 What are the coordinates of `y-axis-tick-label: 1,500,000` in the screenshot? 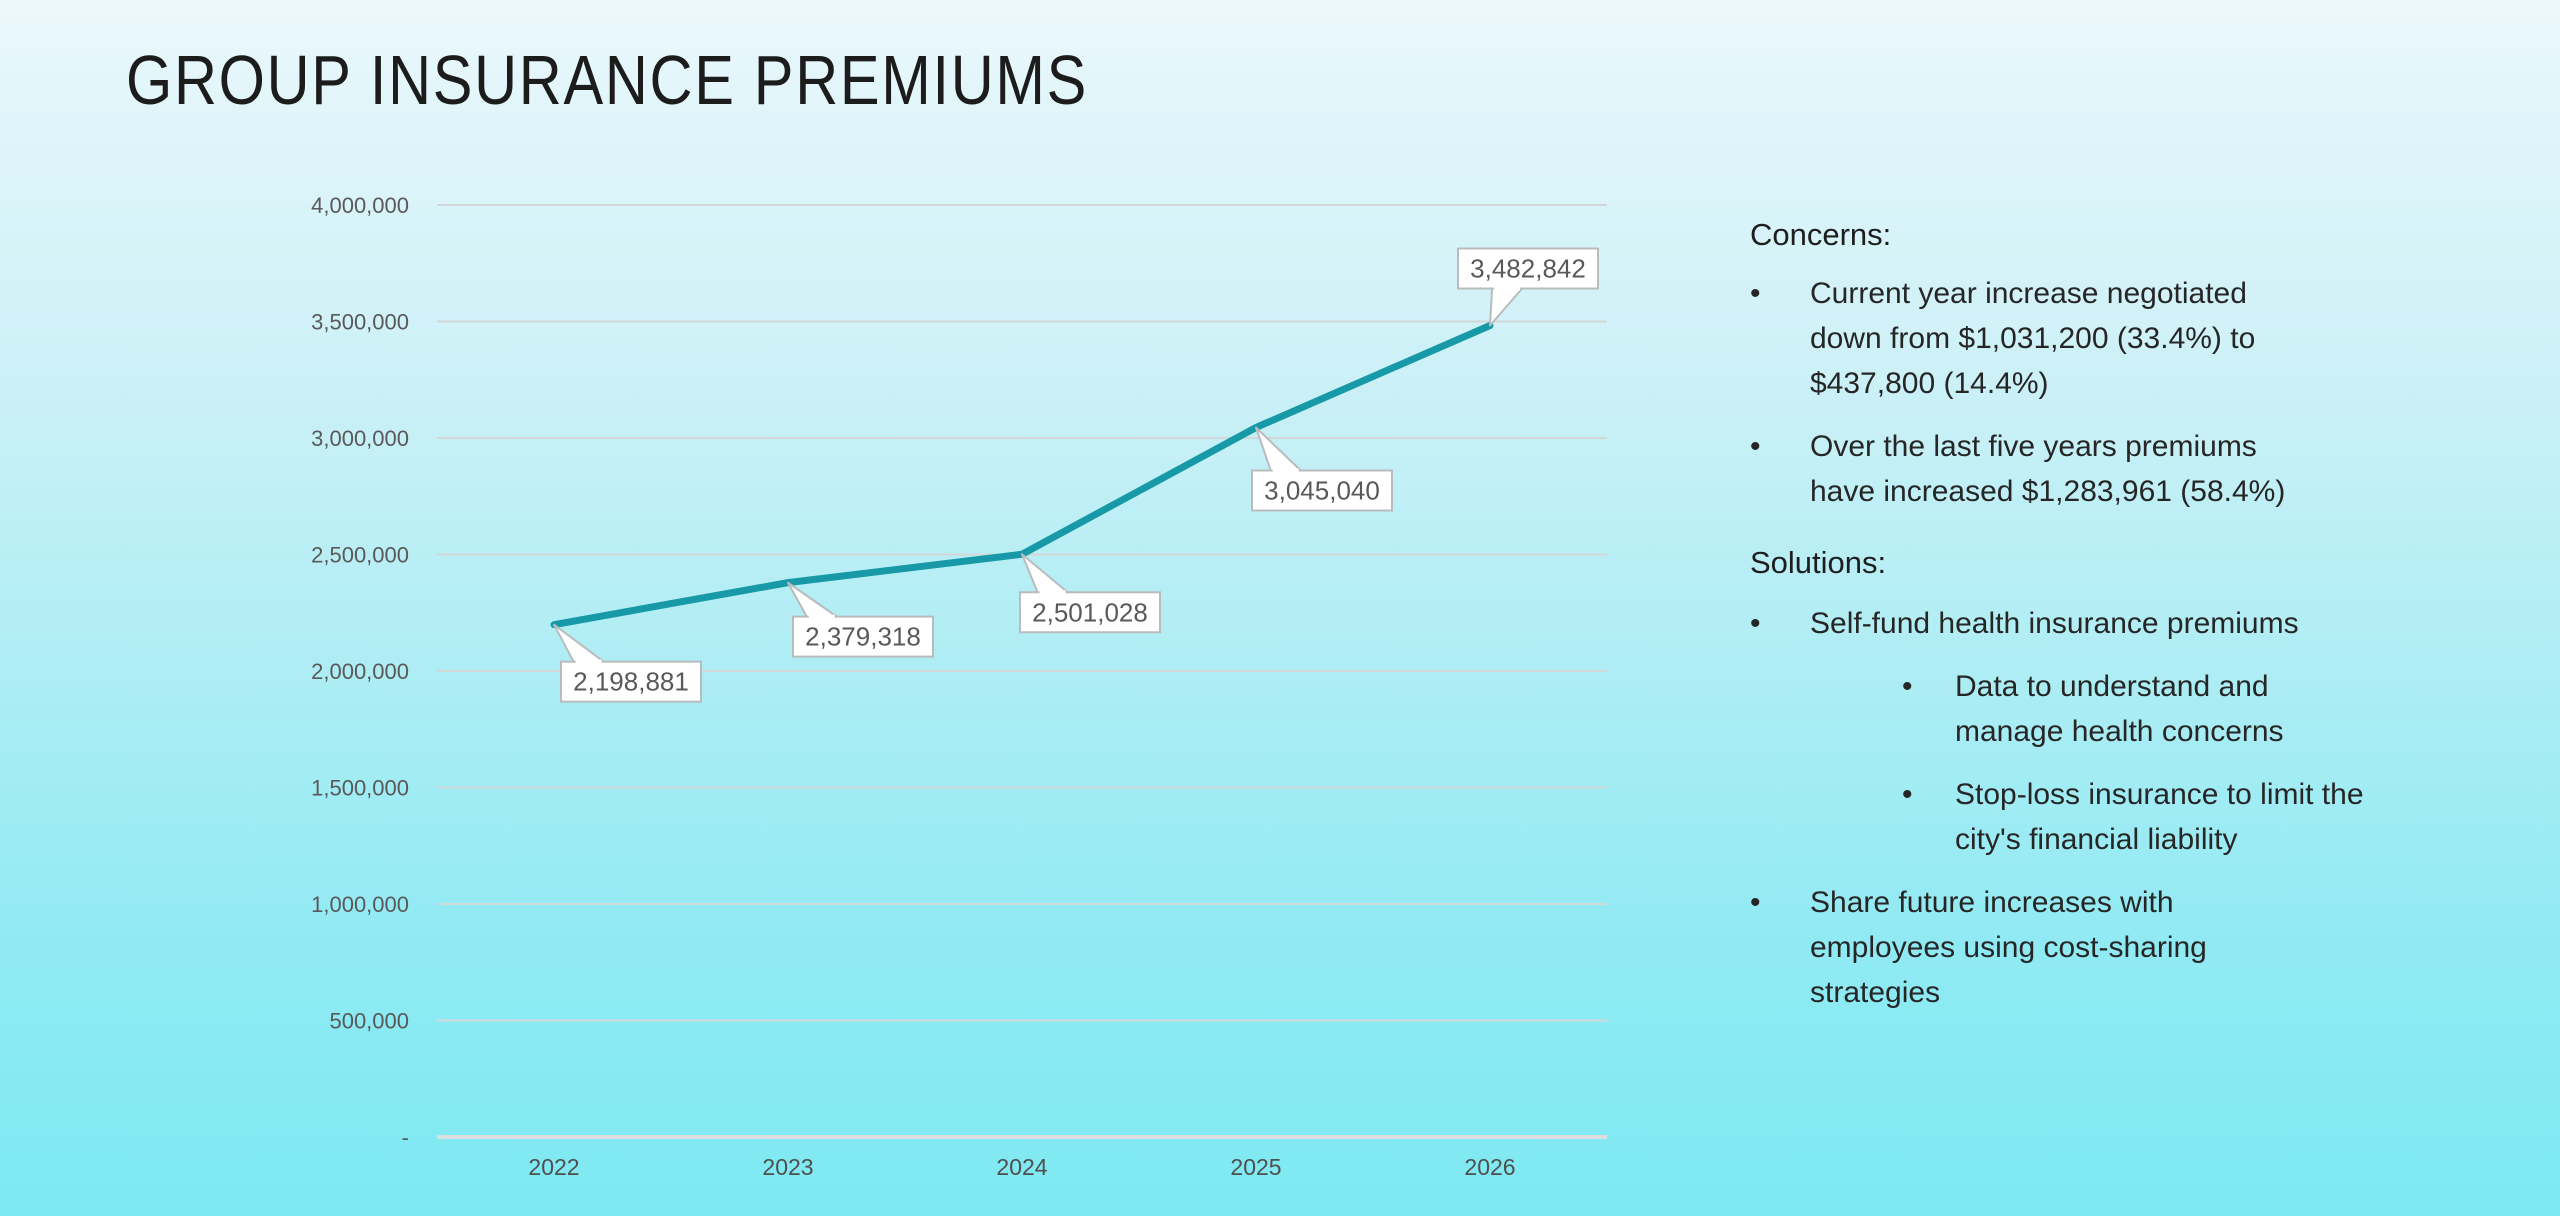 It's located at (360, 788).